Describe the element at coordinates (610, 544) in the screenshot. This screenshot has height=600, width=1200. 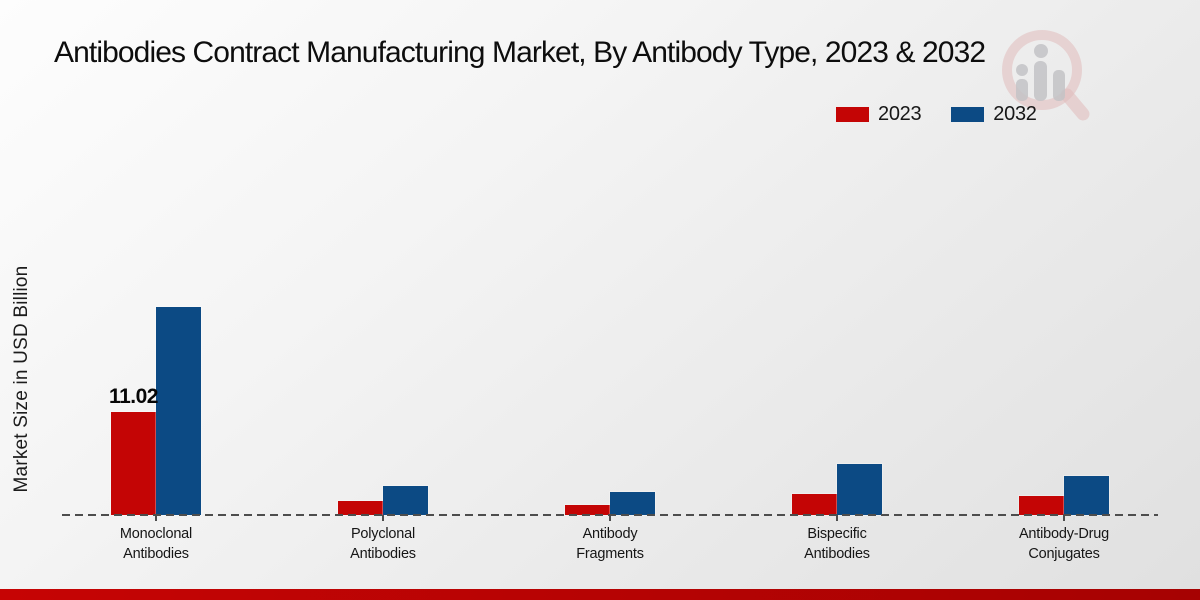
I see `category-label-2: Antibody Fragments` at that location.